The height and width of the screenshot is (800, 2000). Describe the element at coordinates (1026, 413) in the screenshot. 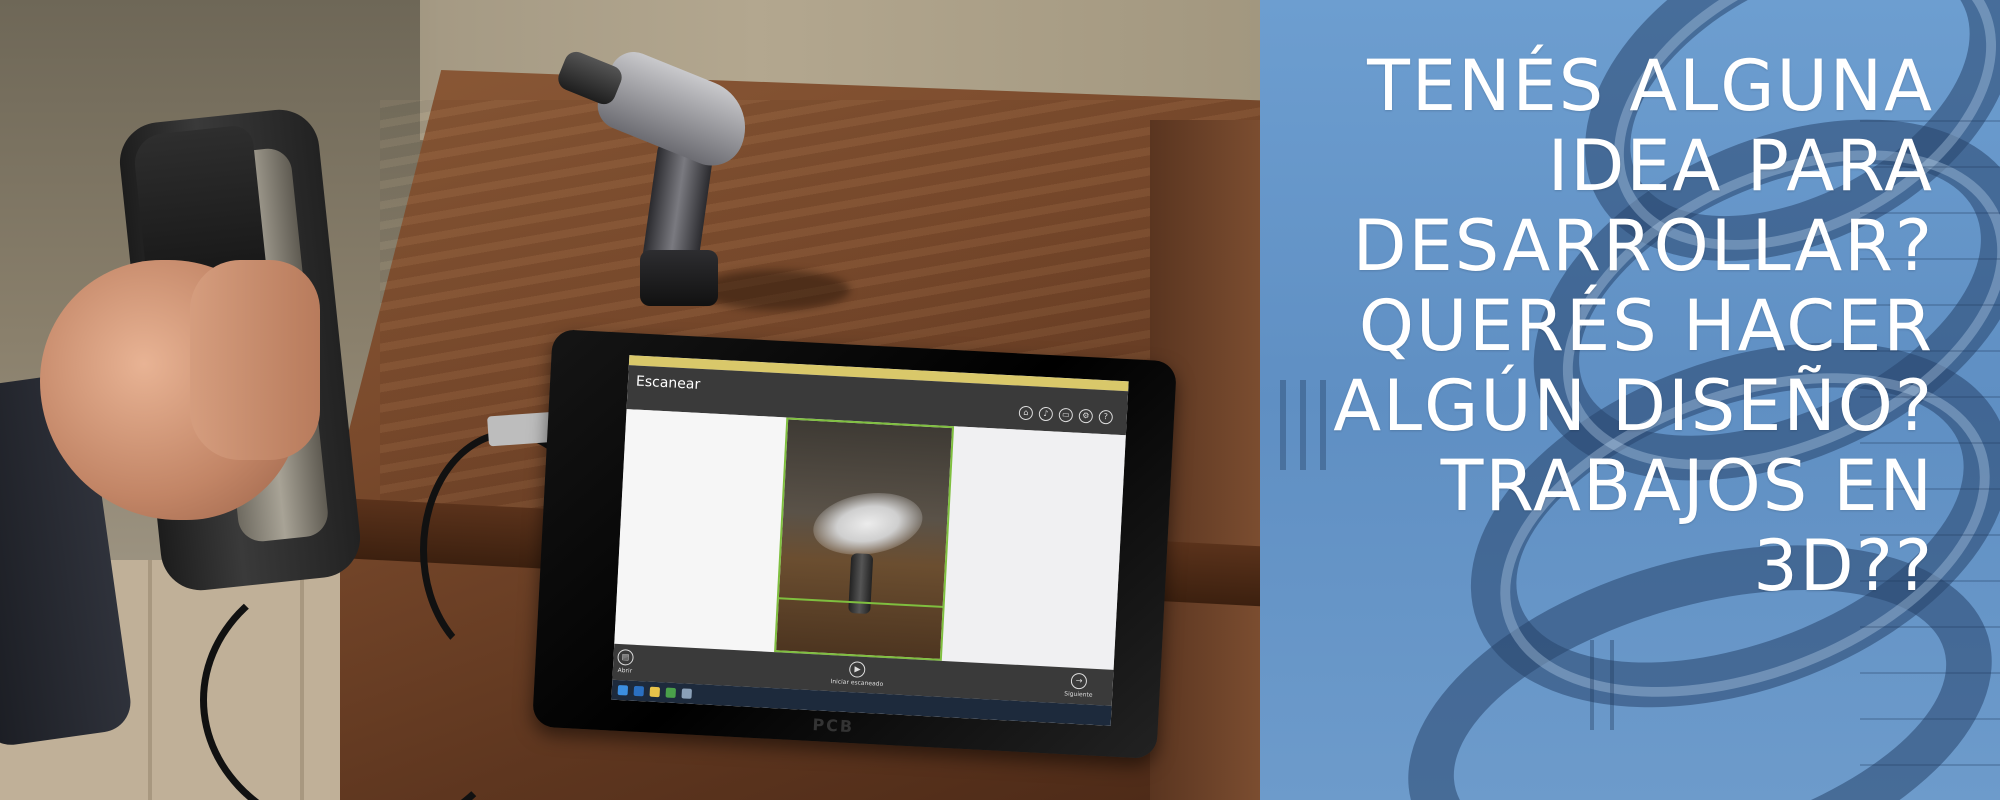

I see `home-icon: ⌂` at that location.